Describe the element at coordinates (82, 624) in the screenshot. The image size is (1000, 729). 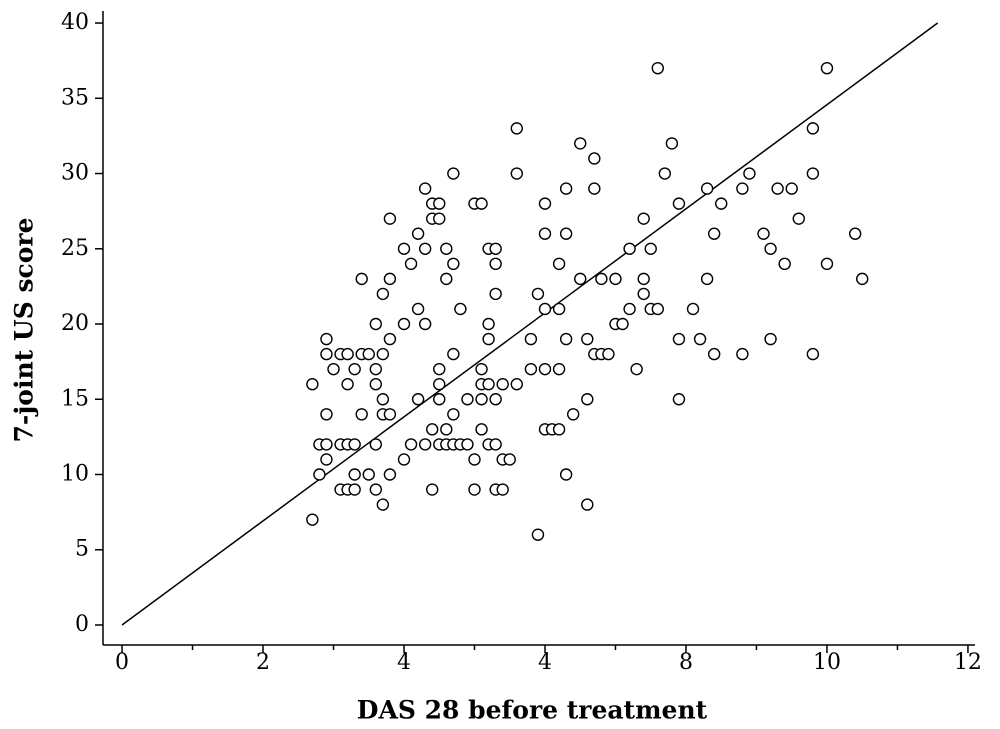
I see `y-tick-label: 0` at that location.